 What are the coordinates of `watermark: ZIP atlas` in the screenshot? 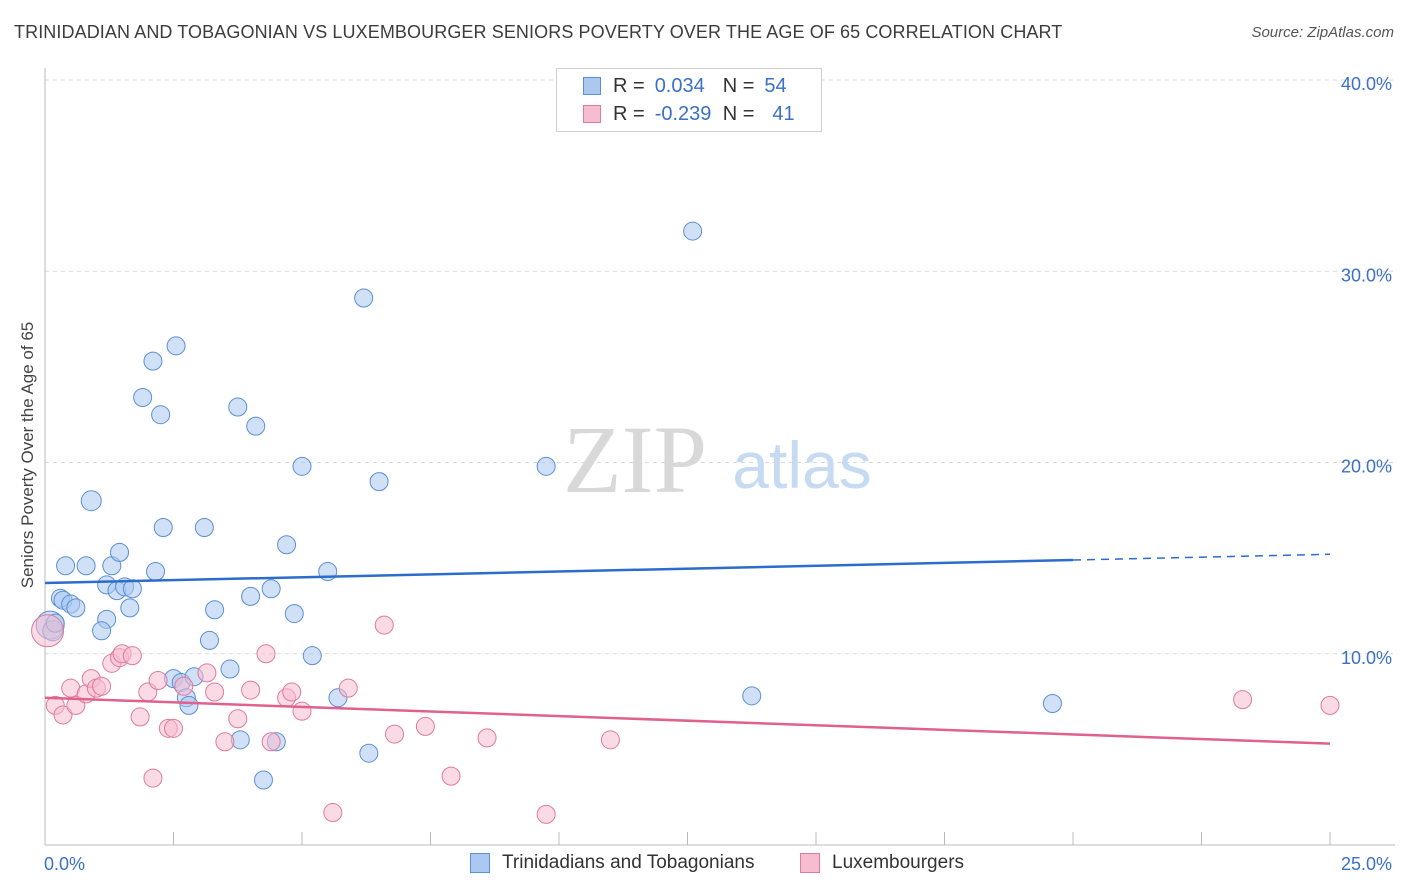 It's located at (717, 459).